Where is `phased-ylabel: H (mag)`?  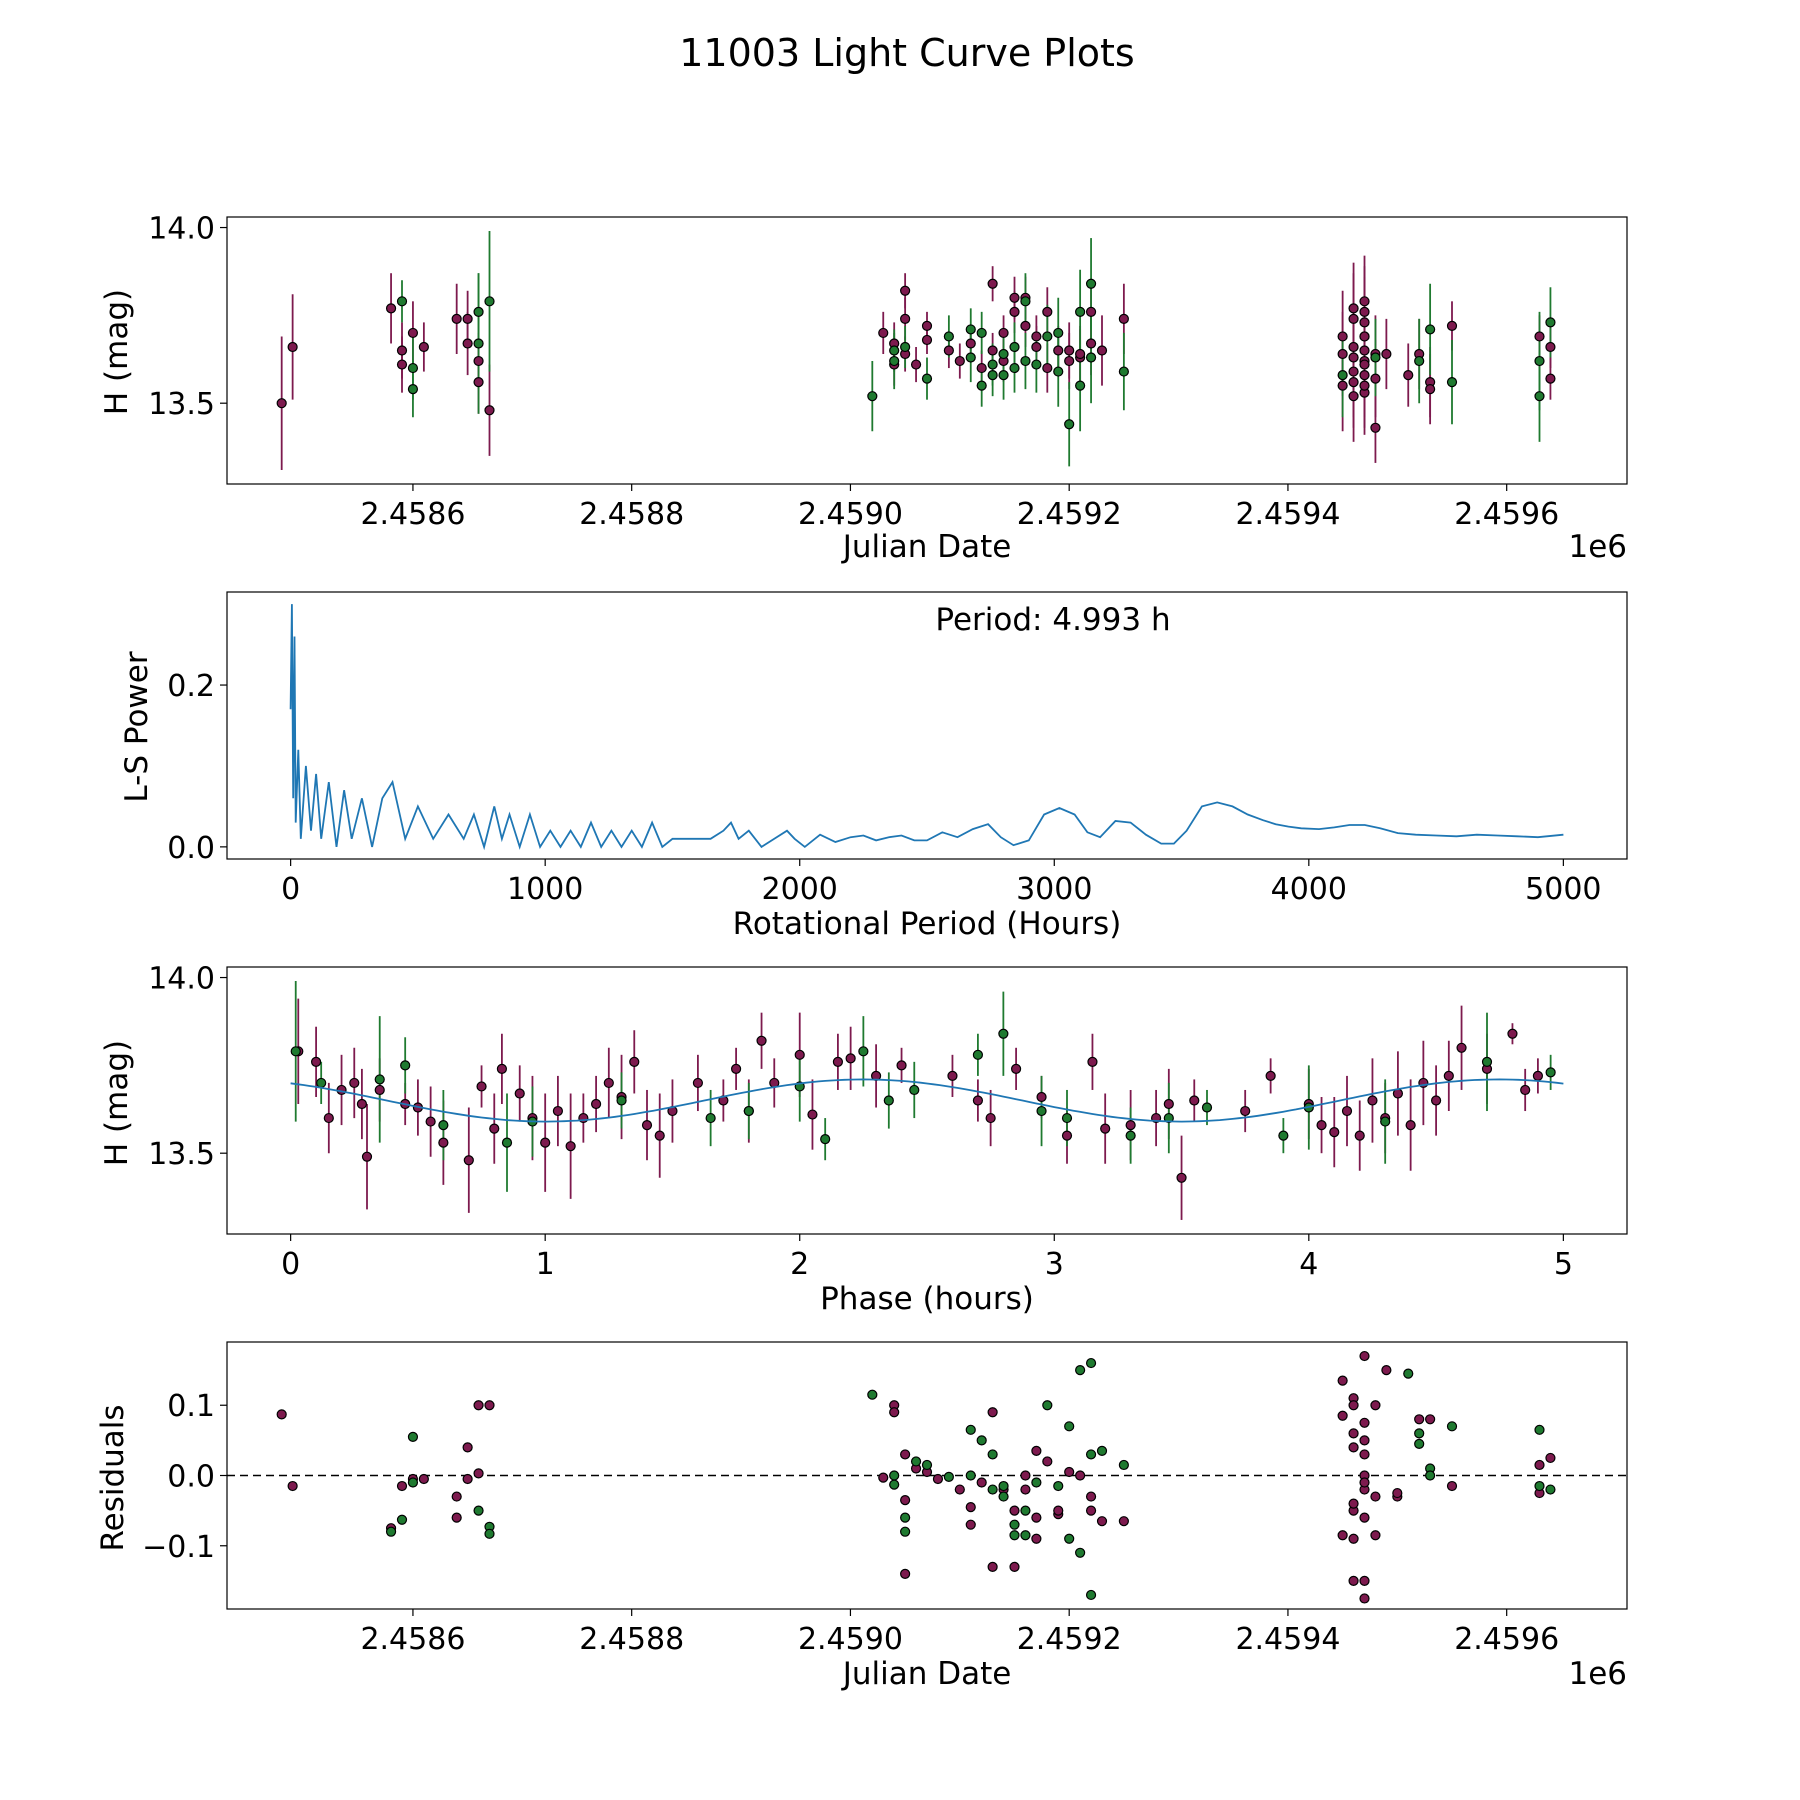 phased-ylabel: H (mag) is located at coordinates (117, 1103).